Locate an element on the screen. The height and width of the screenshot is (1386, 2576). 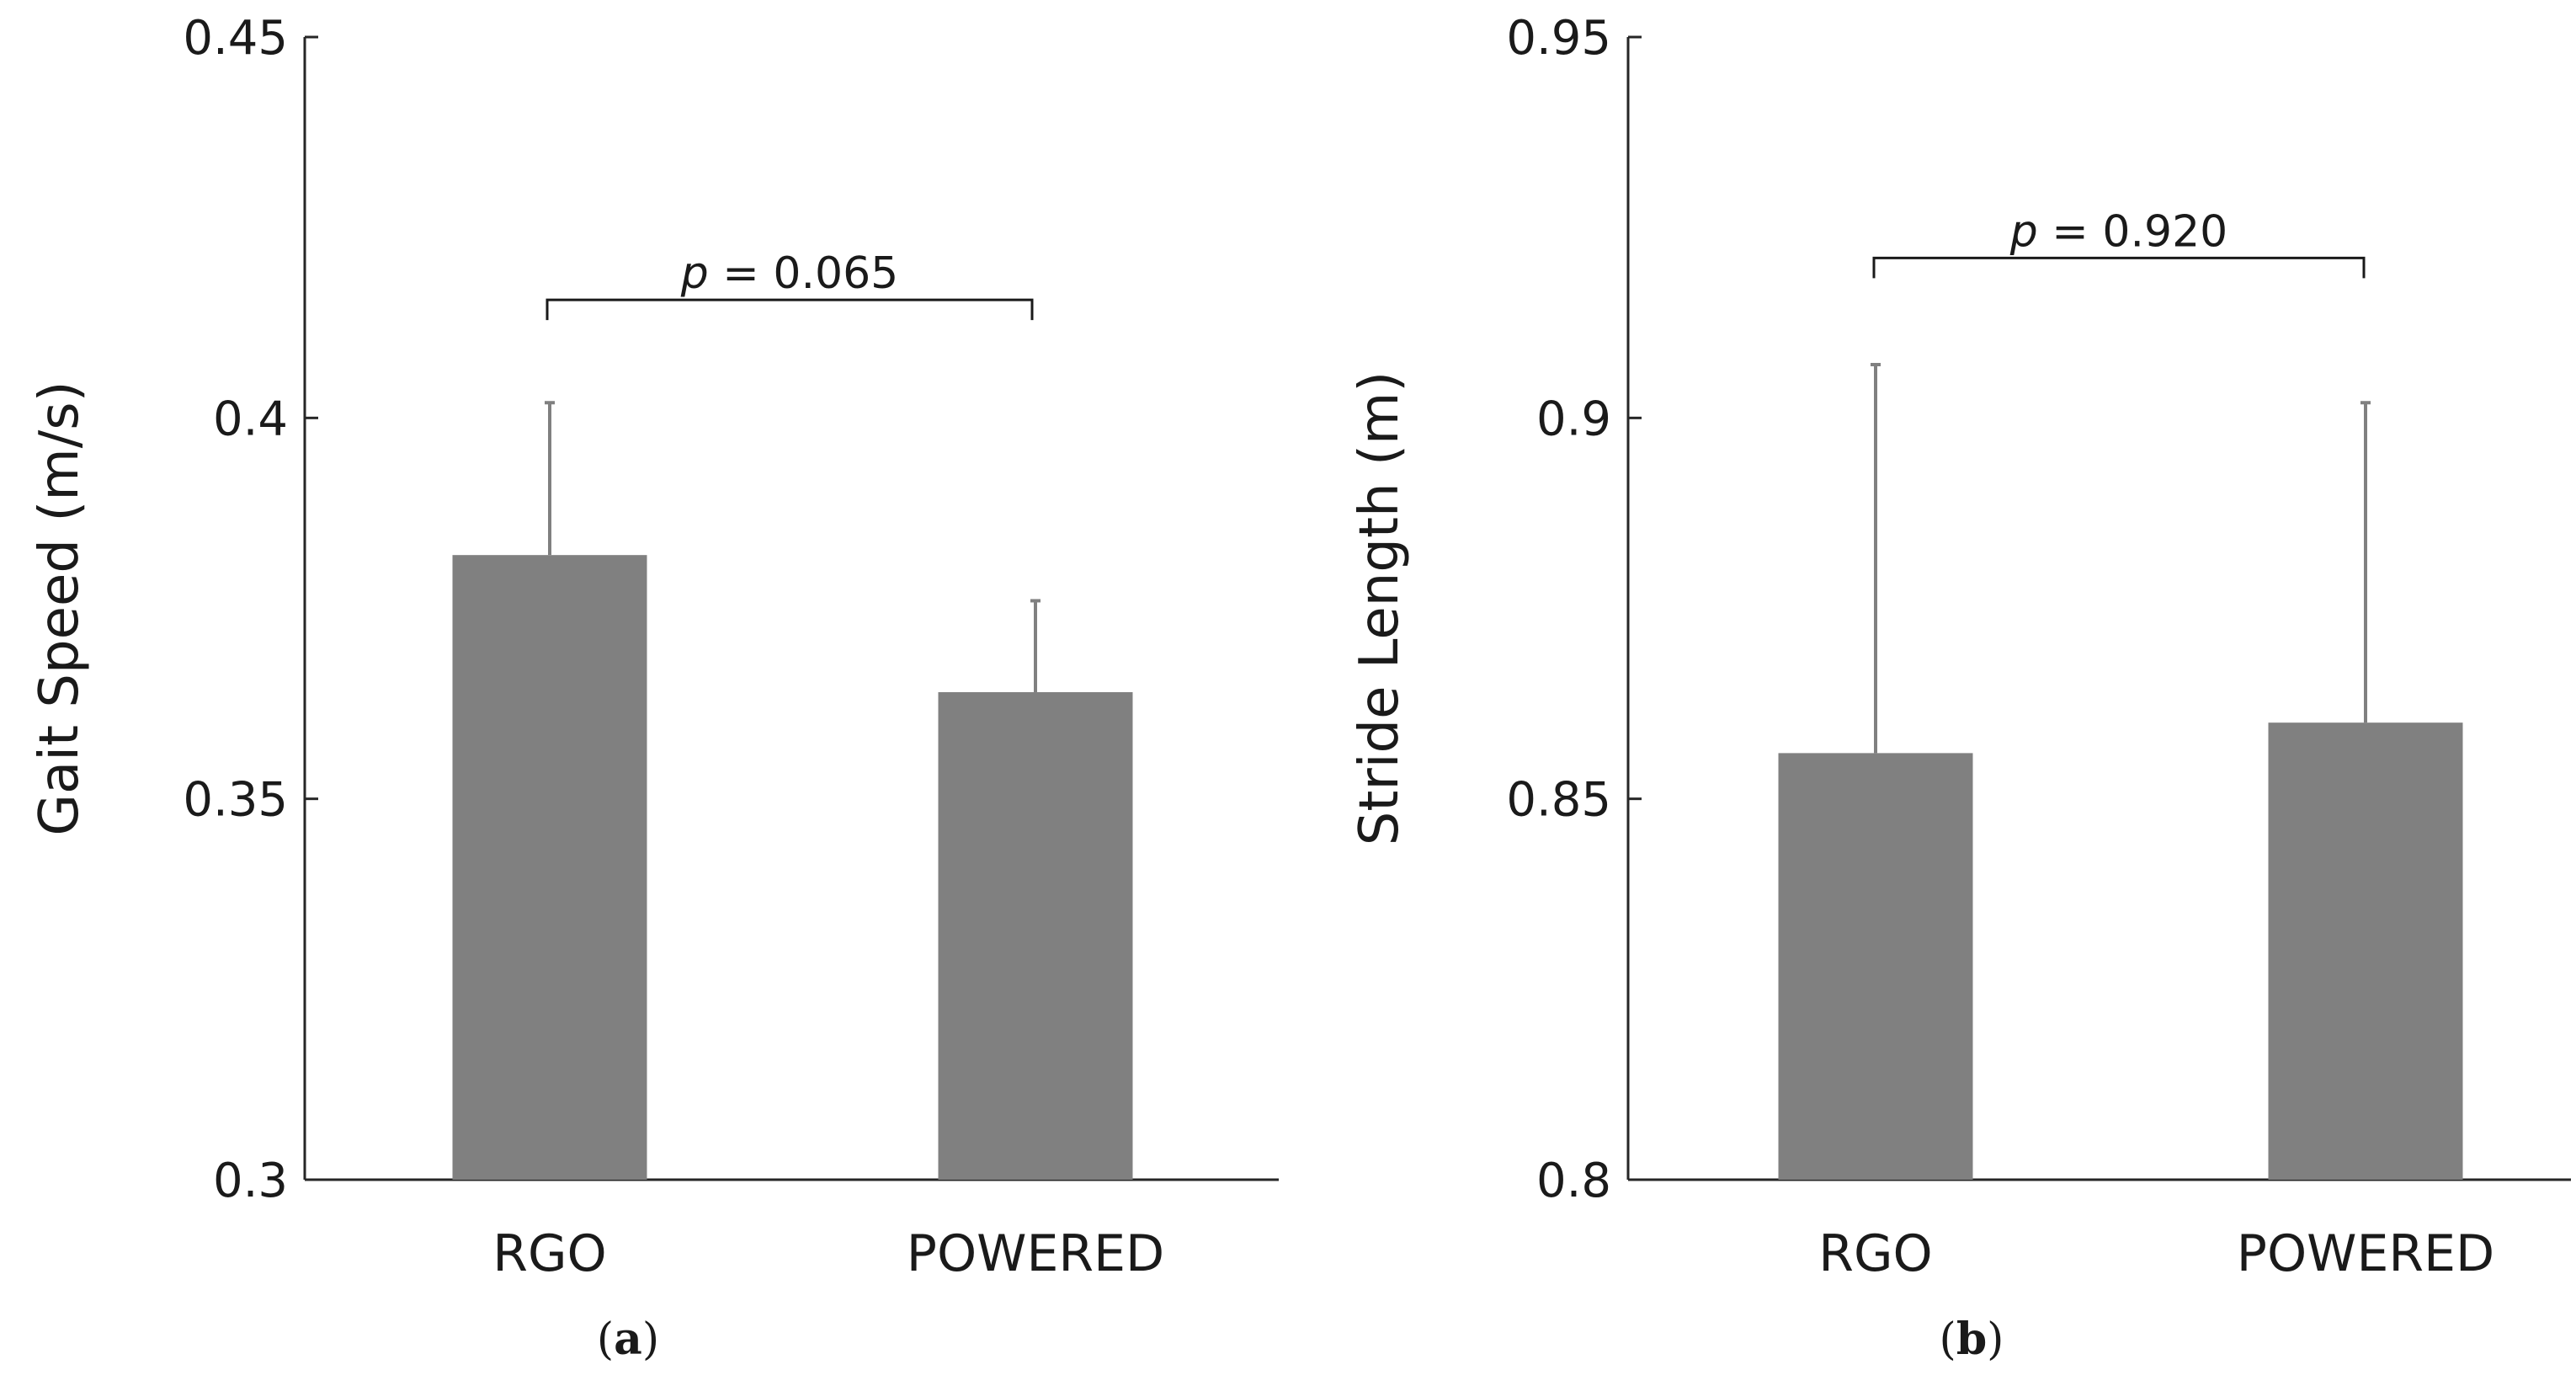
y-tick-label: 0.45 is located at coordinates (236, 38).